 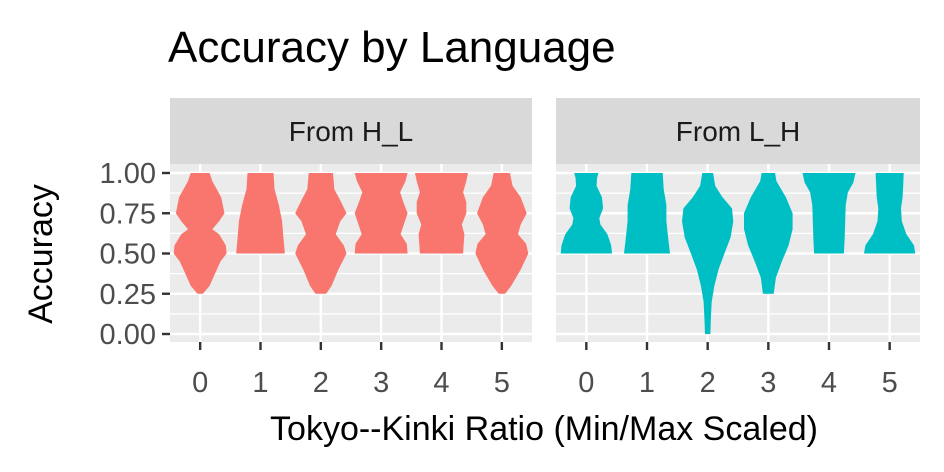 I want to click on chart-title: Accuracy by Language, so click(x=392, y=47).